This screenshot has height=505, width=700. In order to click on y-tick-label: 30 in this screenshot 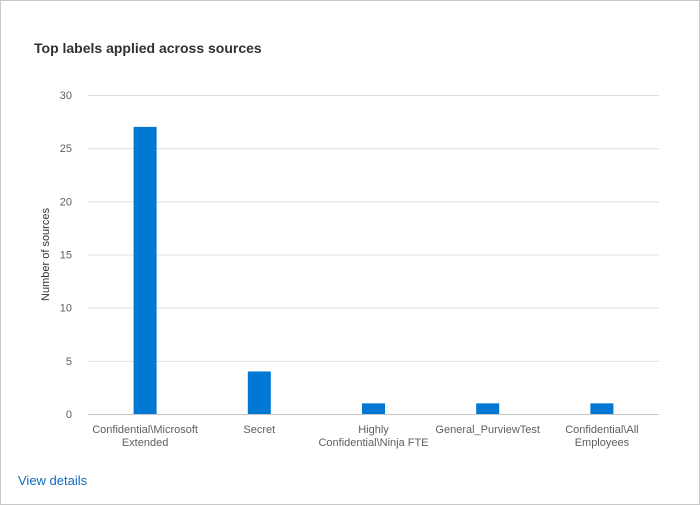, I will do `click(66, 96)`.